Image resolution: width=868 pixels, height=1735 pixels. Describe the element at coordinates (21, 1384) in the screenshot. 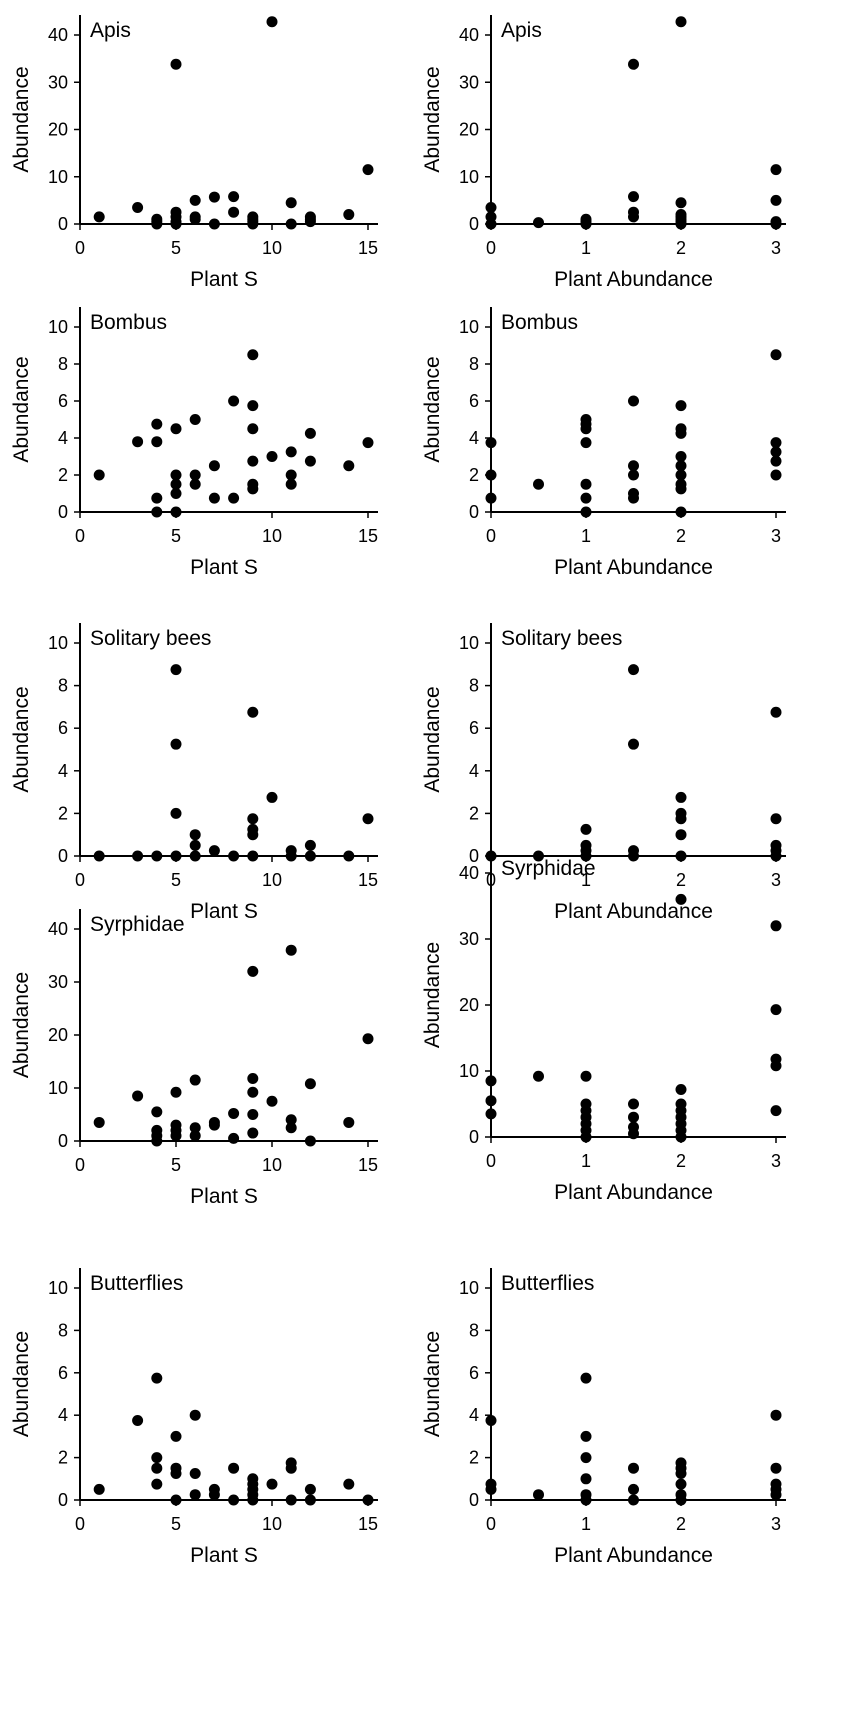

I see `y-axis-label: Abundance` at that location.